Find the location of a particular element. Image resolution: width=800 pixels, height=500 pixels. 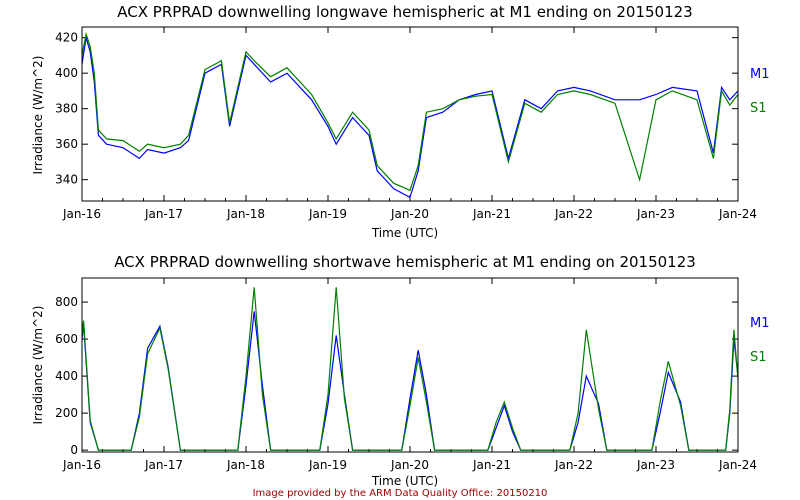

longwave-legend-s1: S1 is located at coordinates (758, 108).